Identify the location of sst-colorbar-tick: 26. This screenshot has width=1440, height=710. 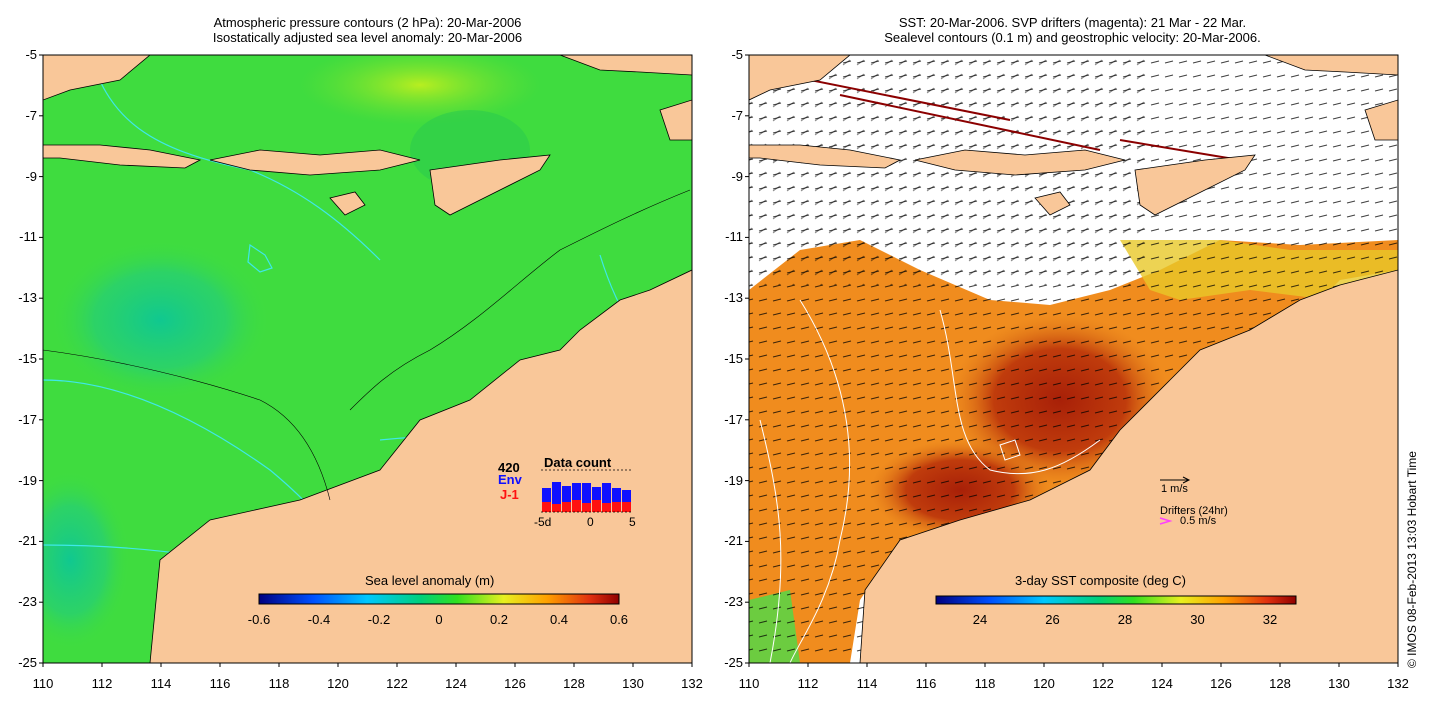
(1052, 619).